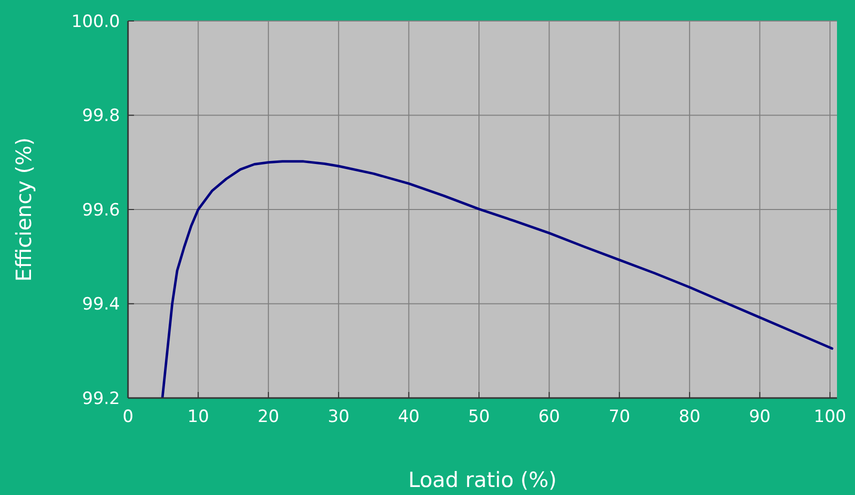 This screenshot has width=855, height=495. What do you see at coordinates (479, 417) in the screenshot?
I see `x-tick-label: 50` at bounding box center [479, 417].